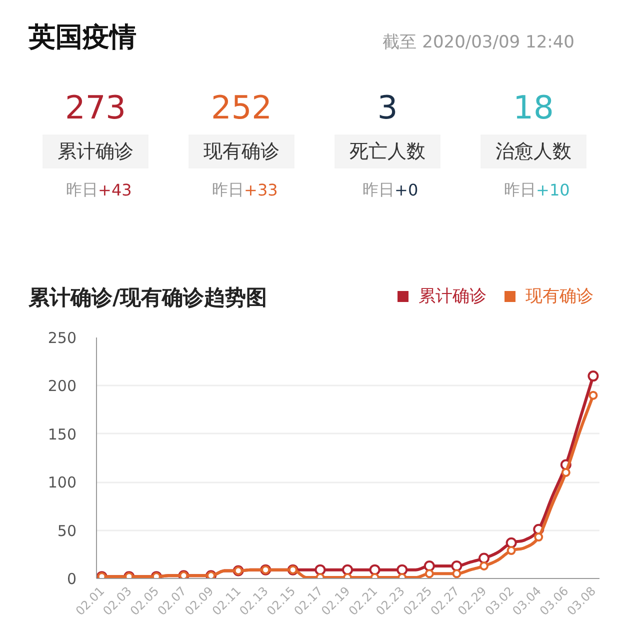  I want to click on y-tick-label: 50, so click(67, 531).